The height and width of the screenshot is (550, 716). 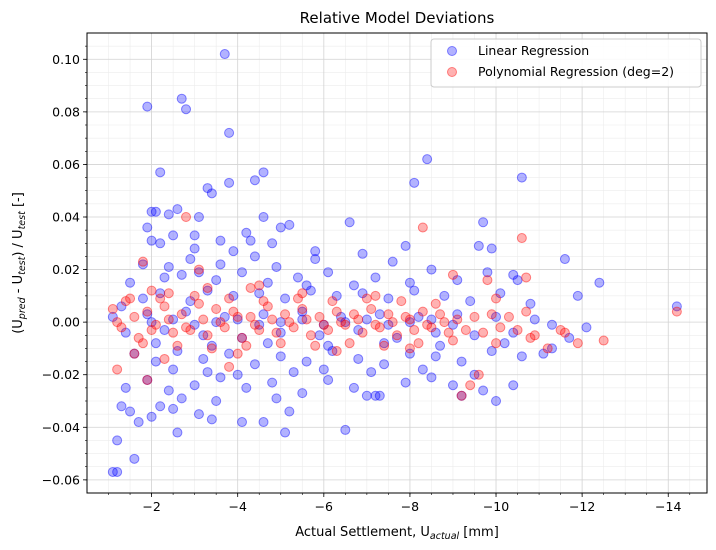 I want to click on y-tick-label: 0.10, so click(x=66, y=59).